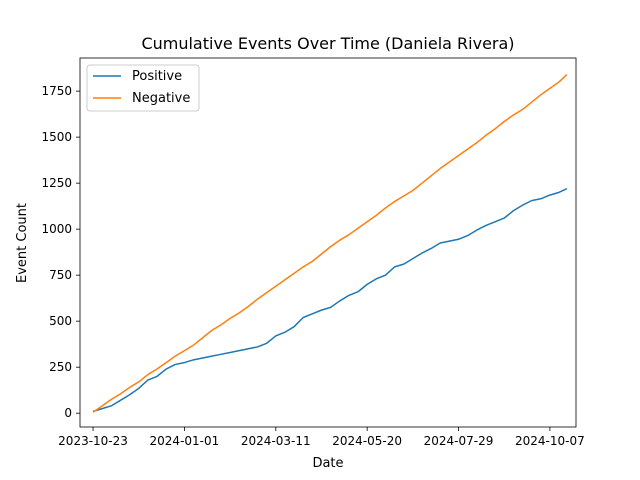 Image resolution: width=640 pixels, height=480 pixels. I want to click on legend: Positive Negative, so click(143, 88).